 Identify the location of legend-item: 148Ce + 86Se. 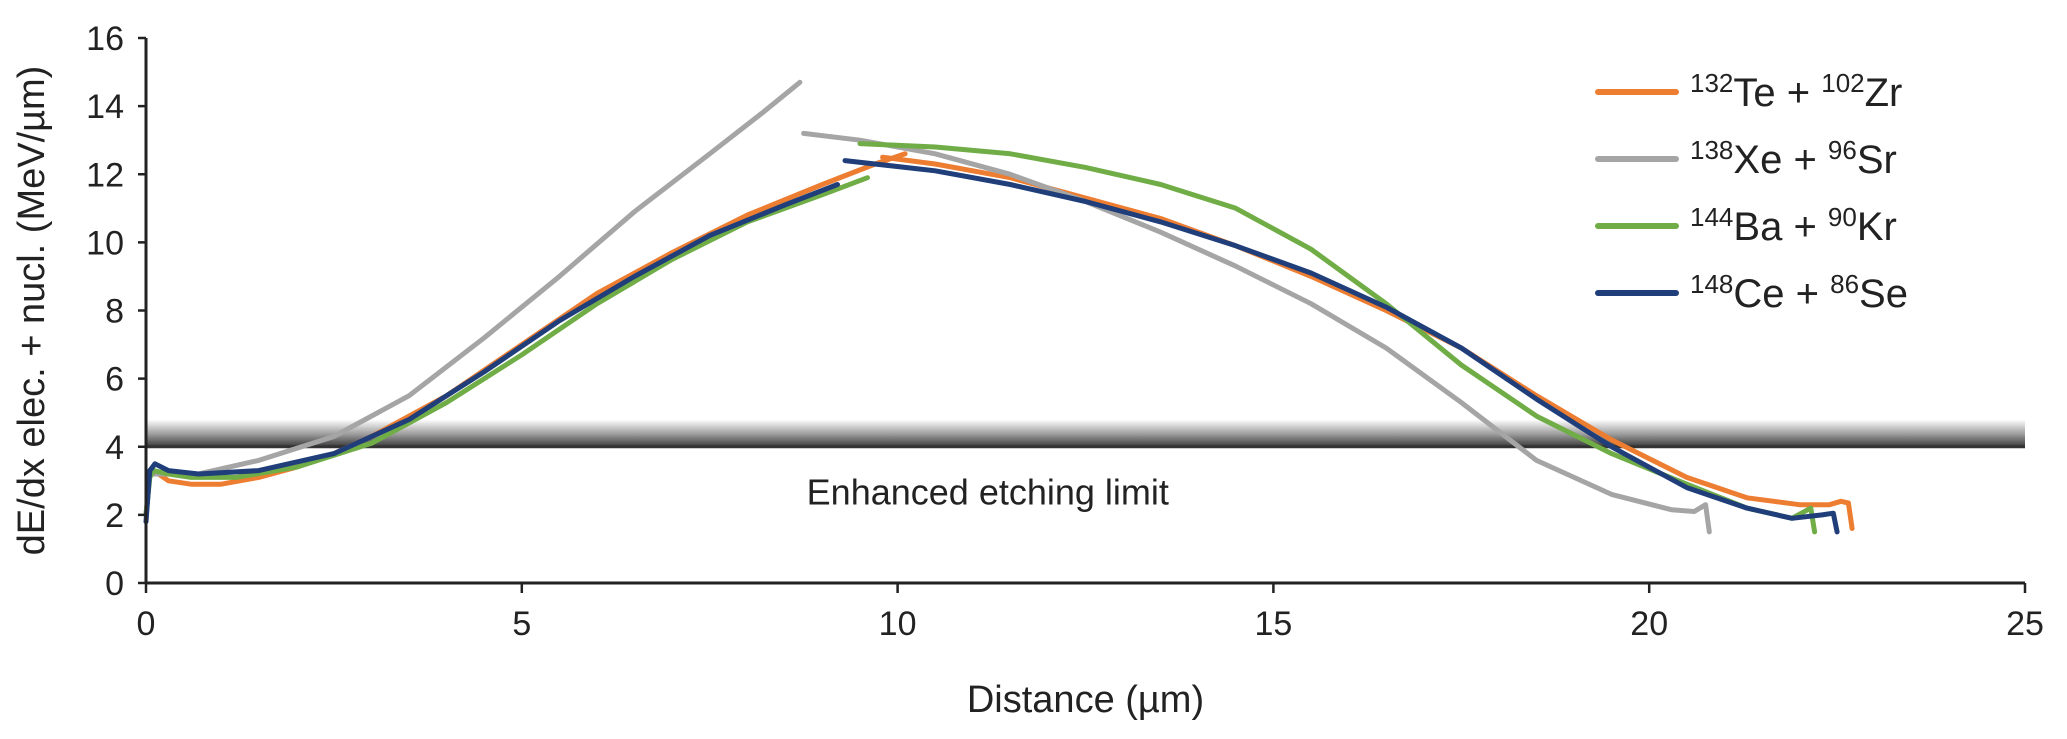
(1751, 292).